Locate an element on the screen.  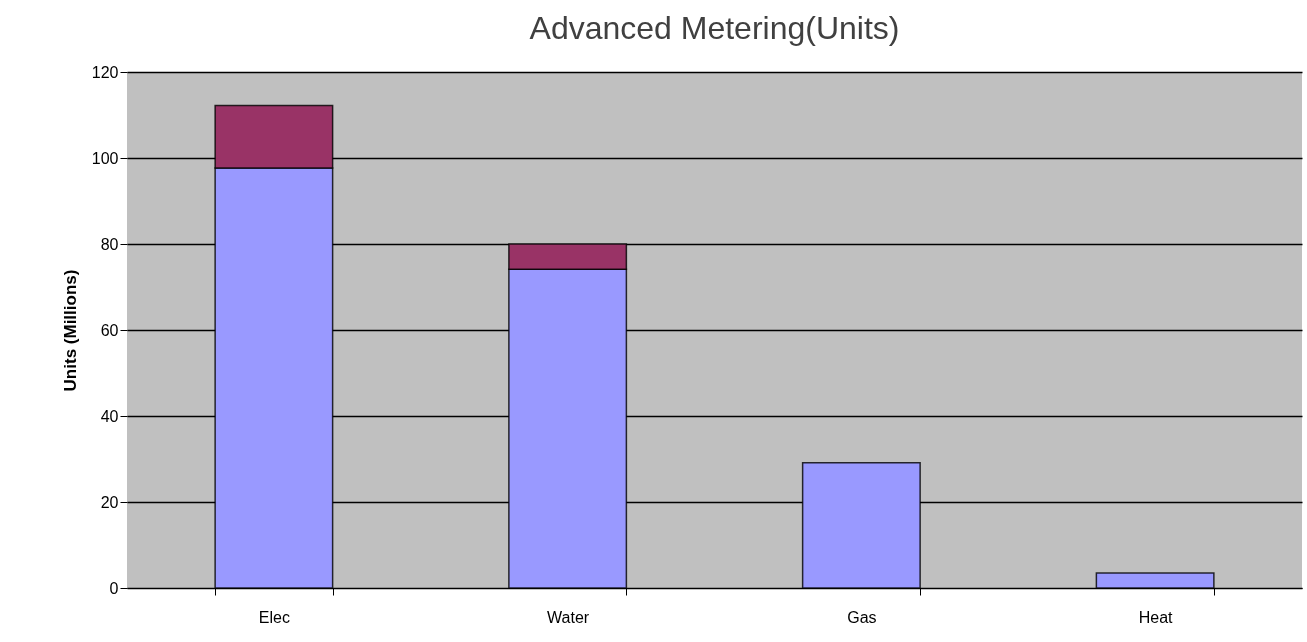
y-axis-title: Units (Millions) is located at coordinates (70, 330).